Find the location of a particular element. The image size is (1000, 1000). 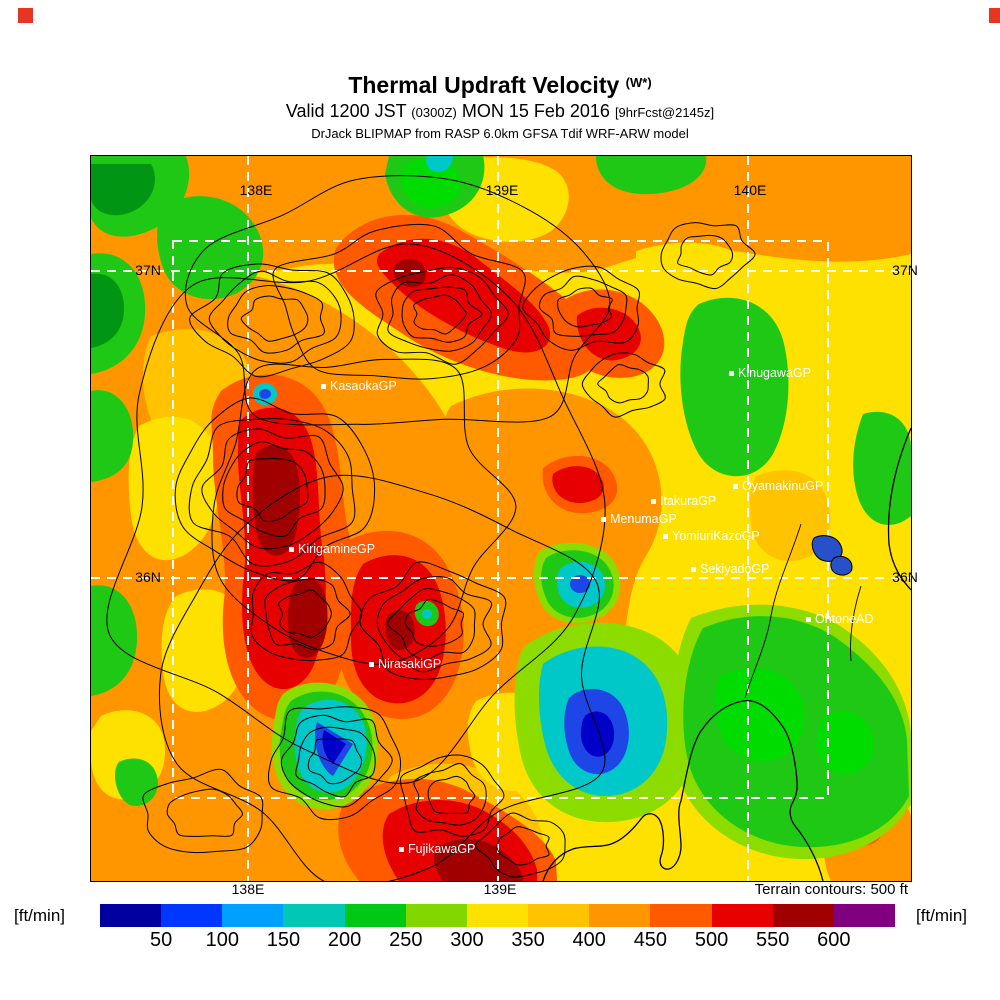

lon-label-bottom-138e: 138E is located at coordinates (248, 889).